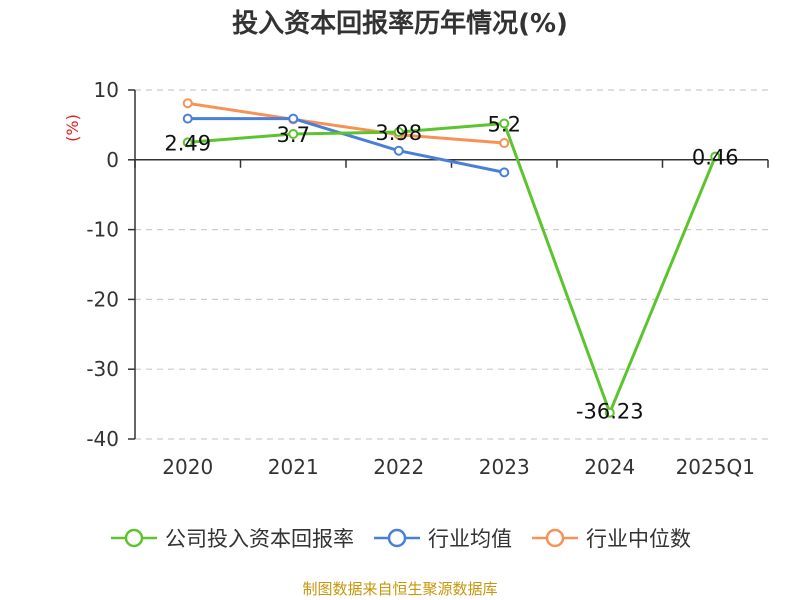  I want to click on data-label: -36.23, so click(610, 412).